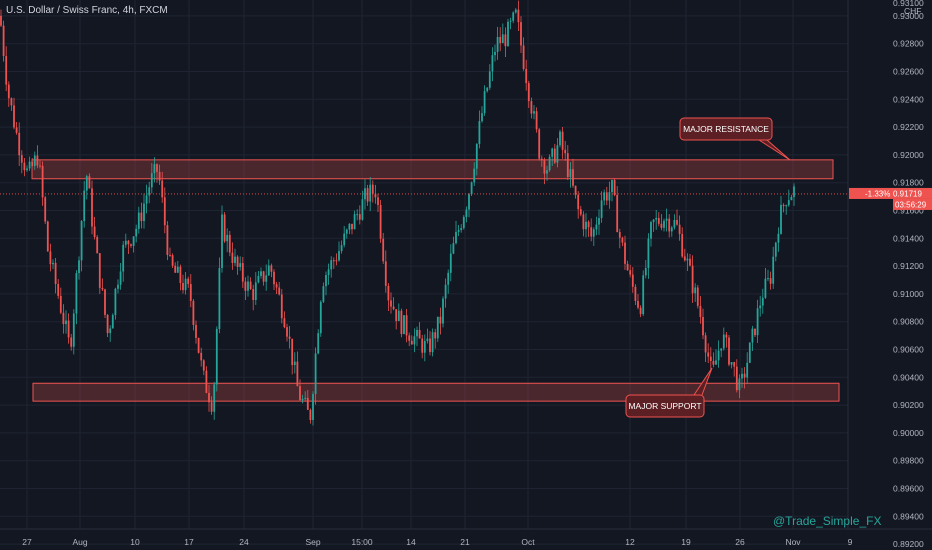 The height and width of the screenshot is (550, 932). I want to click on change-badge, so click(871, 193).